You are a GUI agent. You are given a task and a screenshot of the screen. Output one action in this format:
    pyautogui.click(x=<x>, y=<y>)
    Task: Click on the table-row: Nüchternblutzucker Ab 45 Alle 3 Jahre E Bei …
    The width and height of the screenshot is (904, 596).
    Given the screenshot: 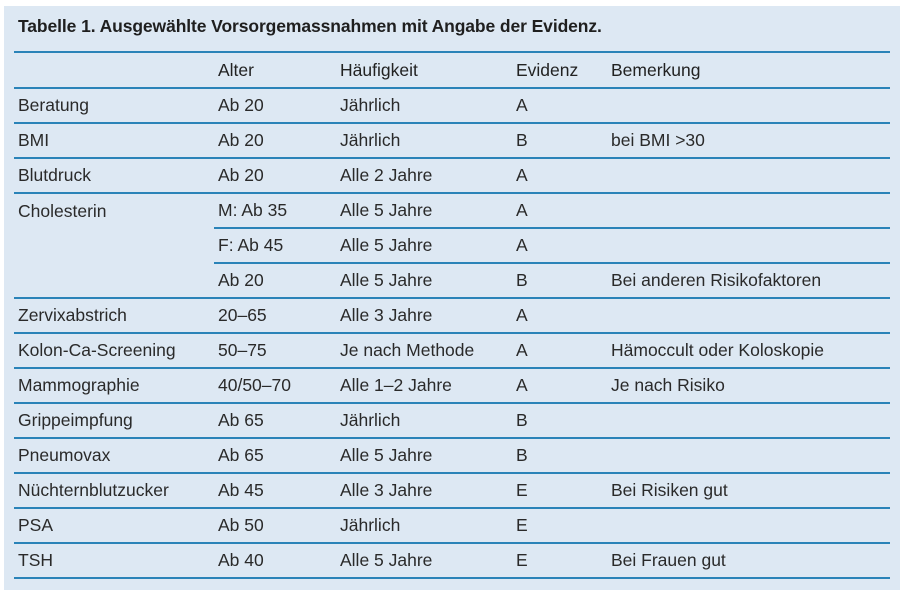 What is the action you would take?
    pyautogui.click(x=452, y=491)
    